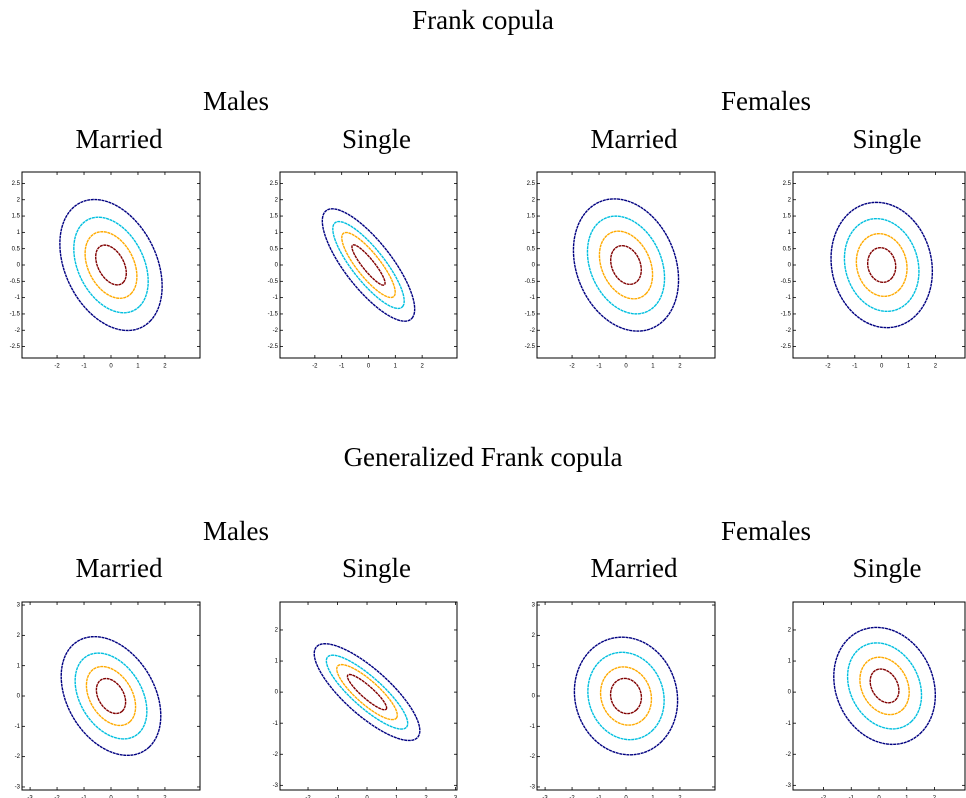 This screenshot has width=966, height=798. Describe the element at coordinates (16, 249) in the screenshot. I see `y-tick-label: 0.5` at that location.